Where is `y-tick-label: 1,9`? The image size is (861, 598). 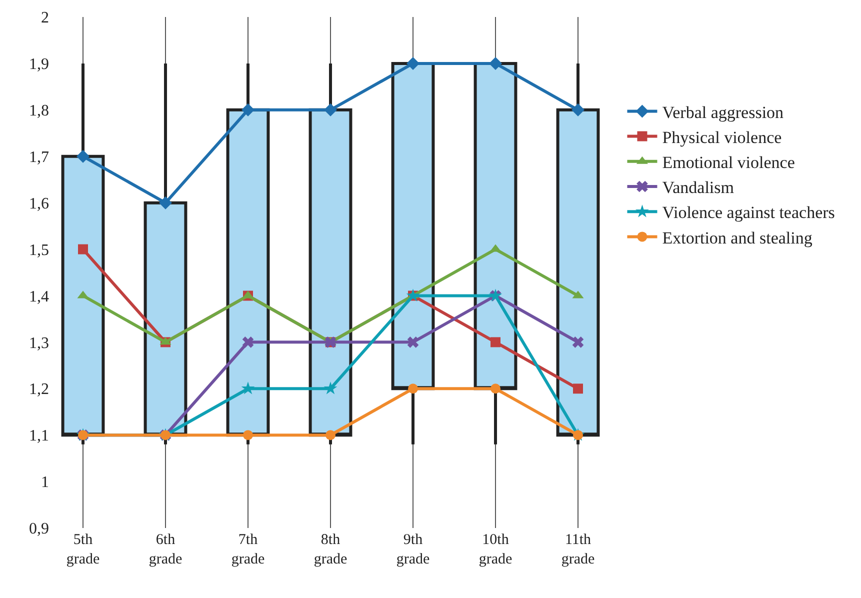 y-tick-label: 1,9 is located at coordinates (39, 65).